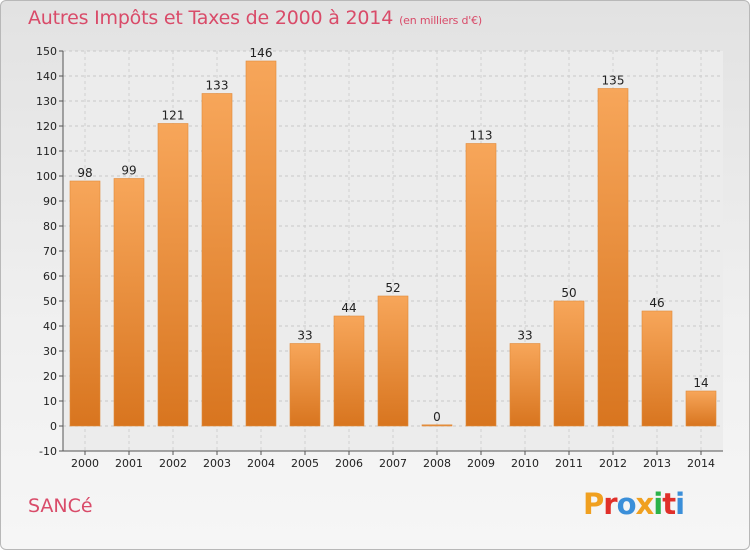 Image resolution: width=750 pixels, height=550 pixels. Describe the element at coordinates (217, 86) in the screenshot. I see `bar-value-label: 133` at that location.